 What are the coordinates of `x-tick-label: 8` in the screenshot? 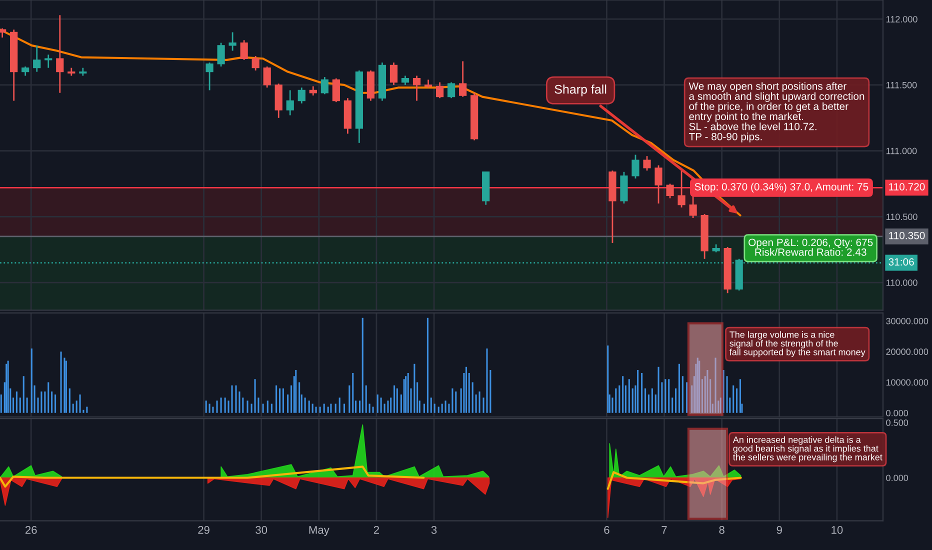 It's located at (721, 530).